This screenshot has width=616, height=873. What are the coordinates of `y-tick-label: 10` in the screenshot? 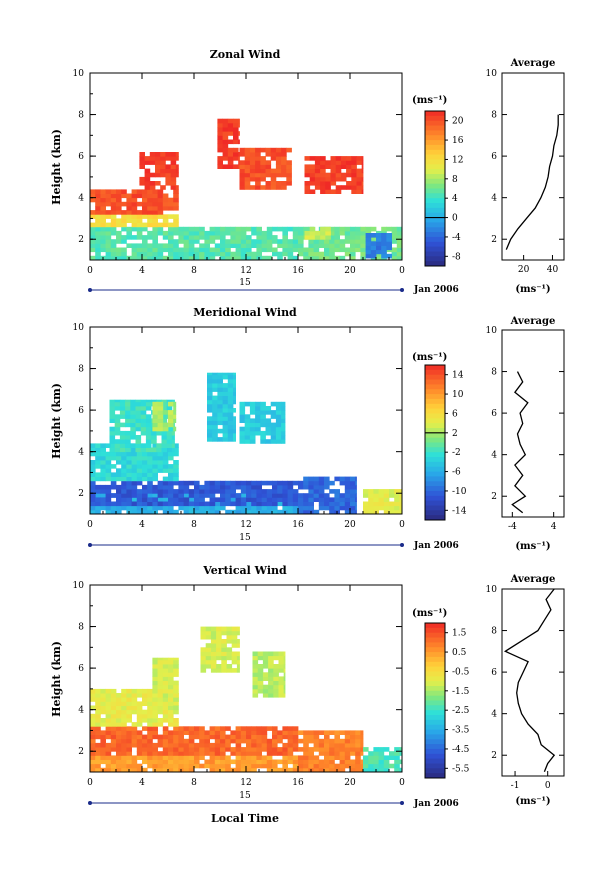 It's located at (79, 328).